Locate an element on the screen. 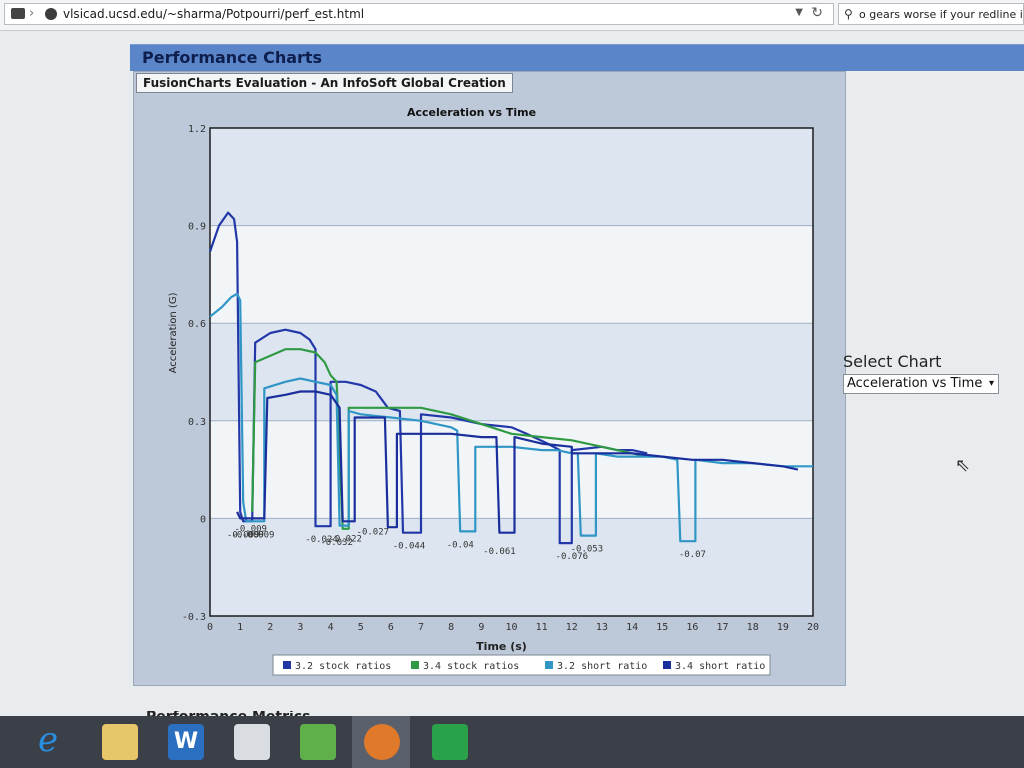 This screenshot has height=768, width=1024. x-axis-label: Time (s) is located at coordinates (501, 646).